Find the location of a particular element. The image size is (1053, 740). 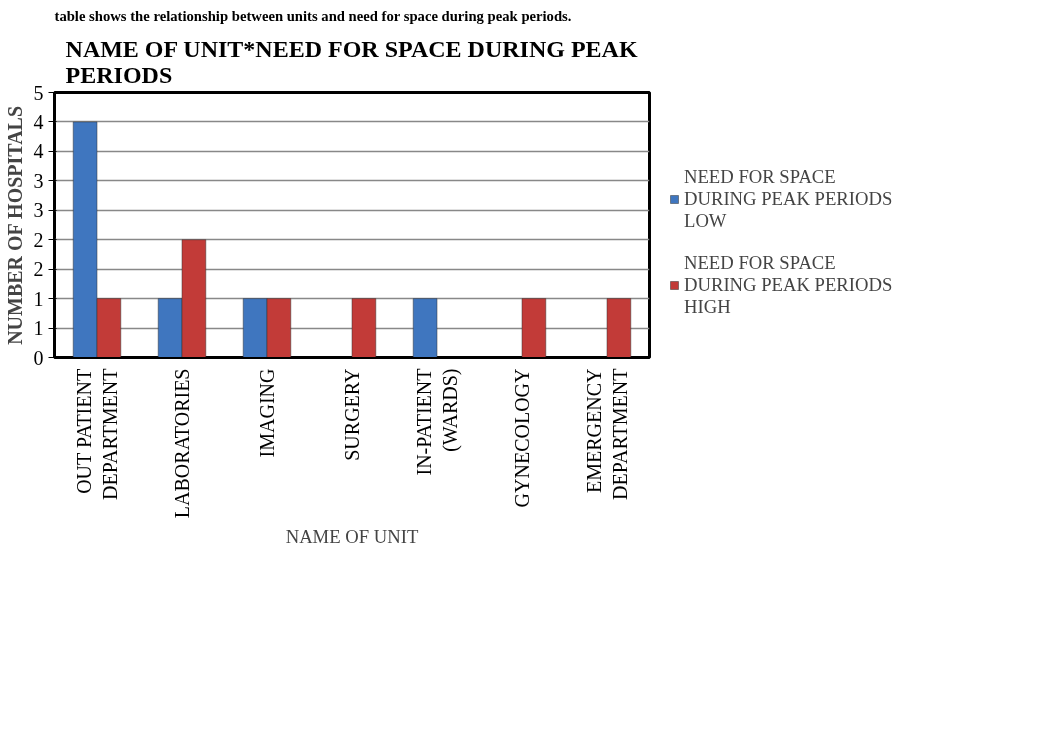

x-tick-label: EMERGENCY DEPARTMENT is located at coordinates (607, 434).